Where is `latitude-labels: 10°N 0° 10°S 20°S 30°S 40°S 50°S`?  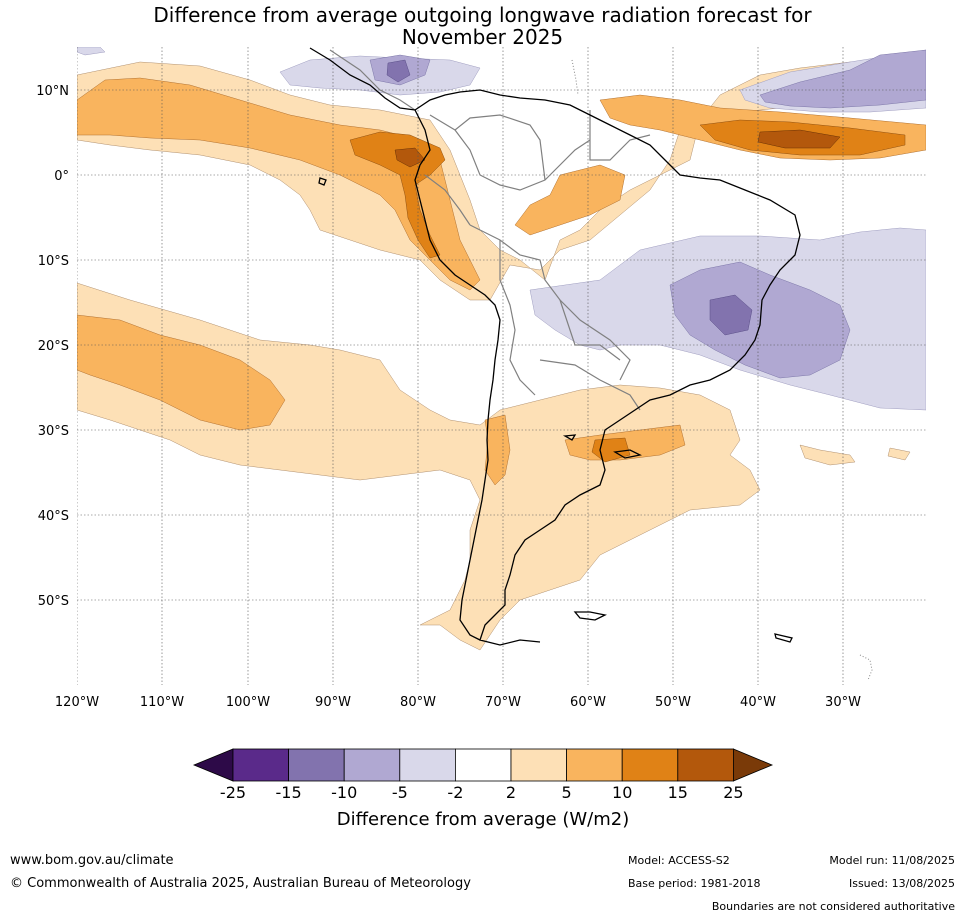 latitude-labels: 10°N 0° 10°S 20°S 30°S 40°S 50°S is located at coordinates (52, 346).